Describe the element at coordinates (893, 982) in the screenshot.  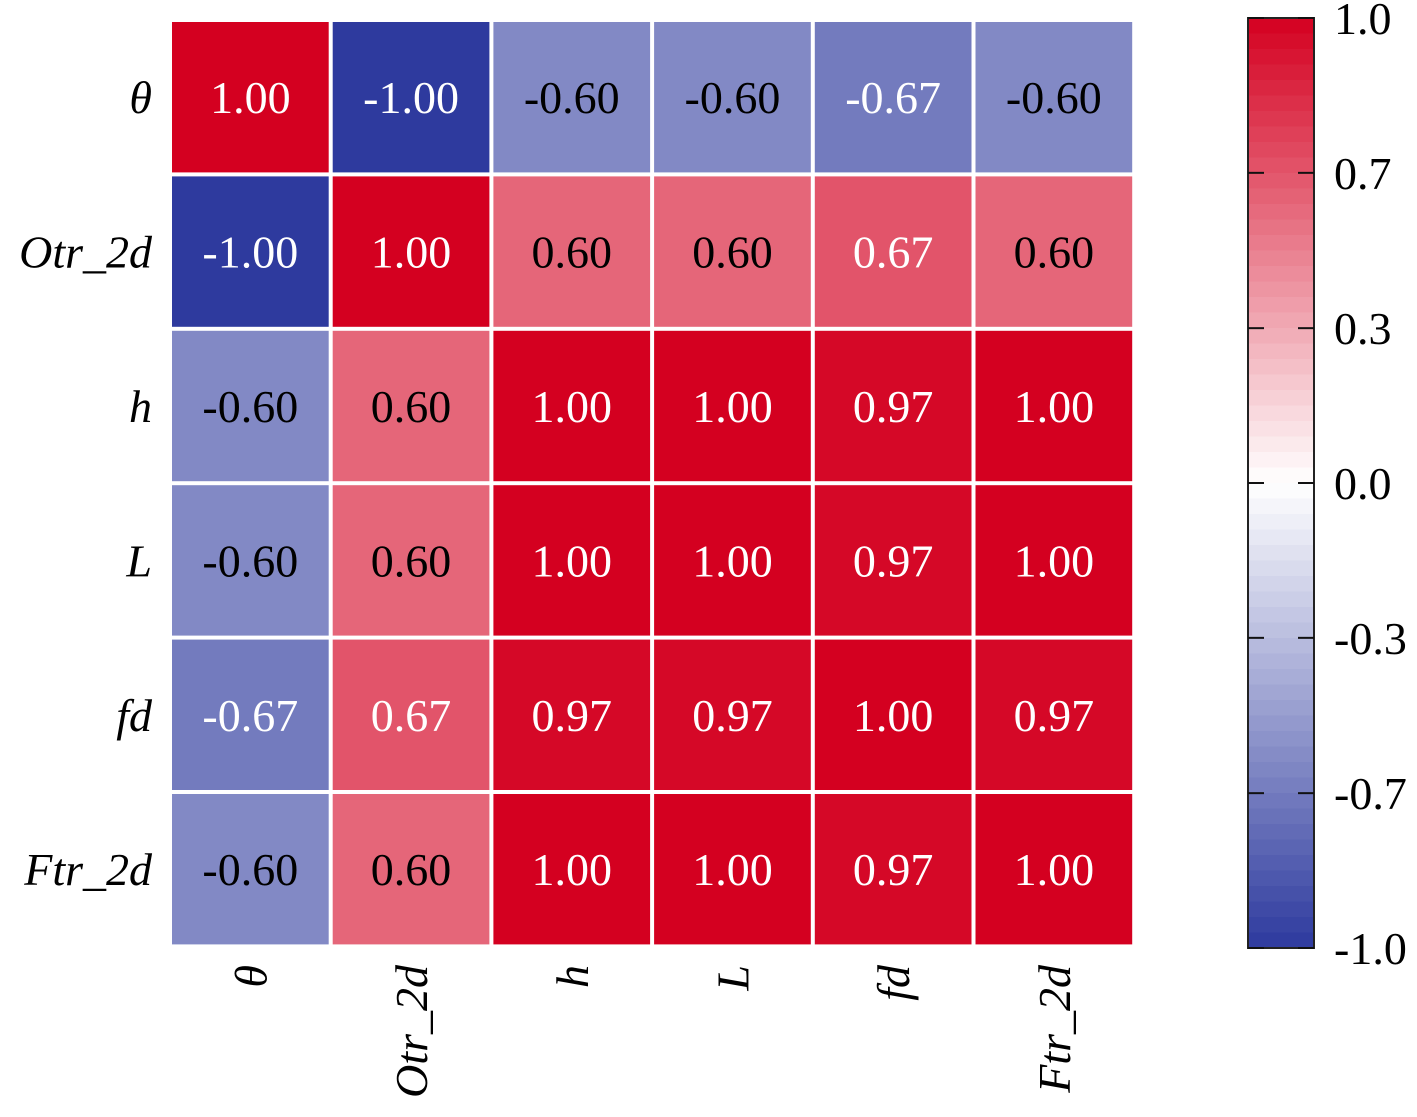
I see `column-label: fd` at that location.